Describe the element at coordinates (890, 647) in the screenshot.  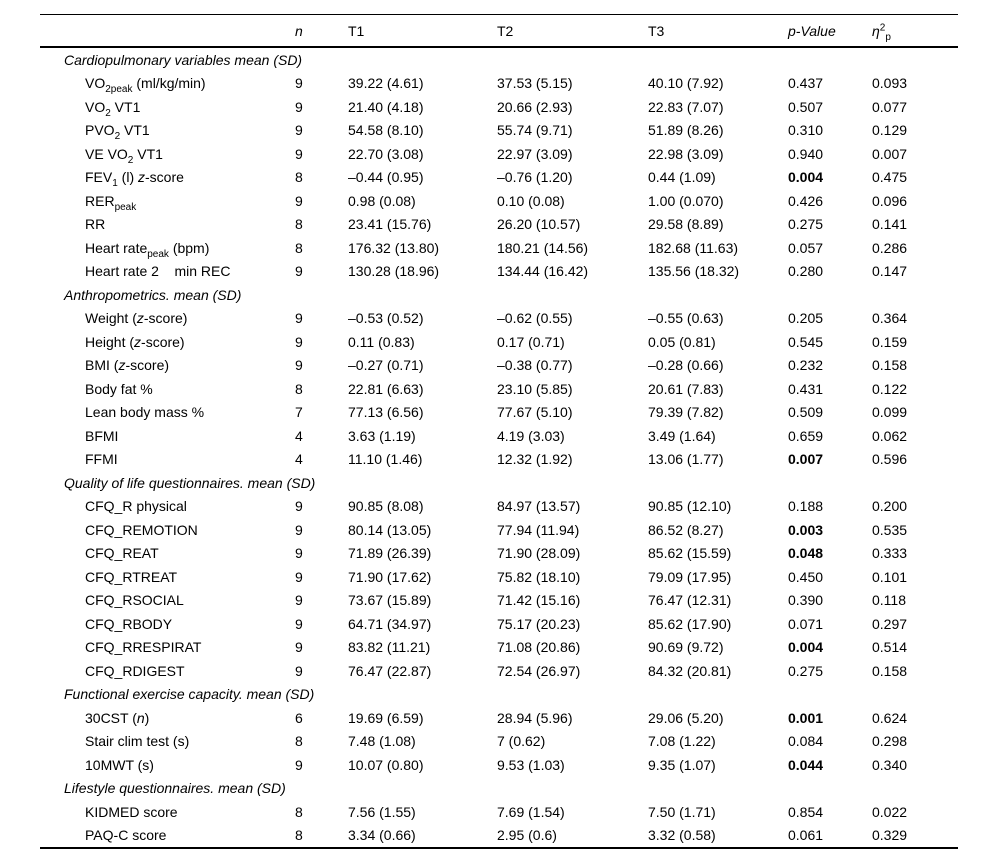
I see `cell-eta-squared: 0.514` at that location.